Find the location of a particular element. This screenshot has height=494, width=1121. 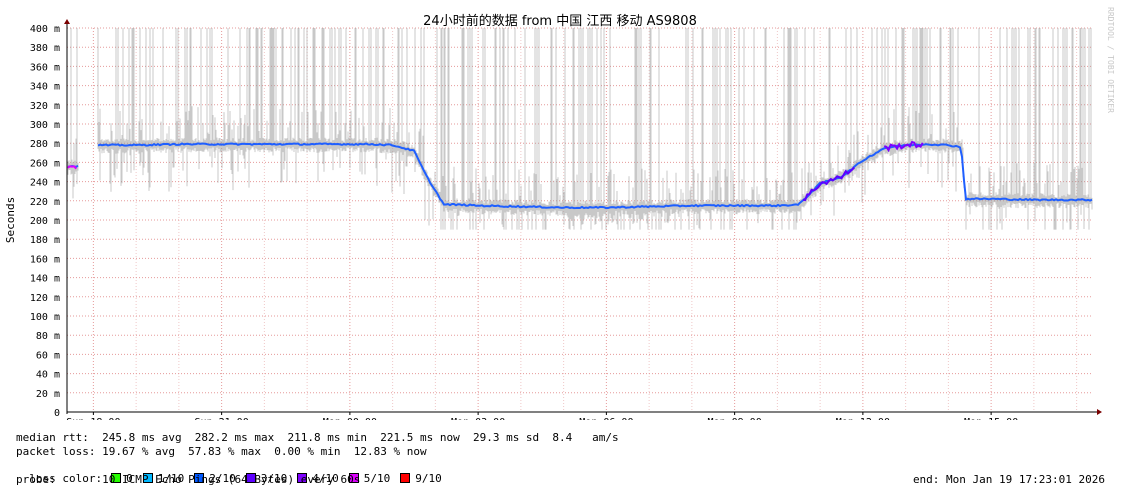

y-tick-label: 400 m is located at coordinates (45, 29).